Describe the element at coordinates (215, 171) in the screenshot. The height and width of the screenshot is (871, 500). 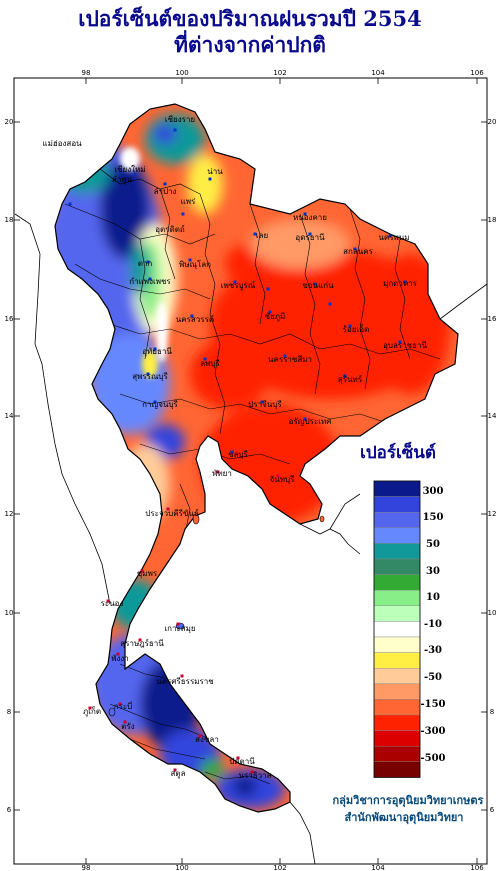
I see `province-label: น่าน` at that location.